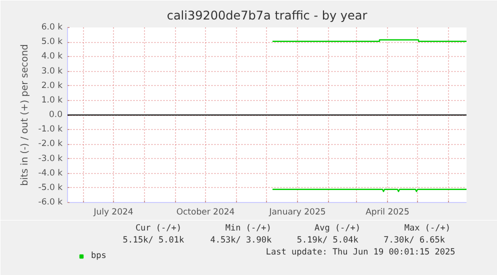  I want to click on text: 4.53k/ 3.90k, so click(241, 241).